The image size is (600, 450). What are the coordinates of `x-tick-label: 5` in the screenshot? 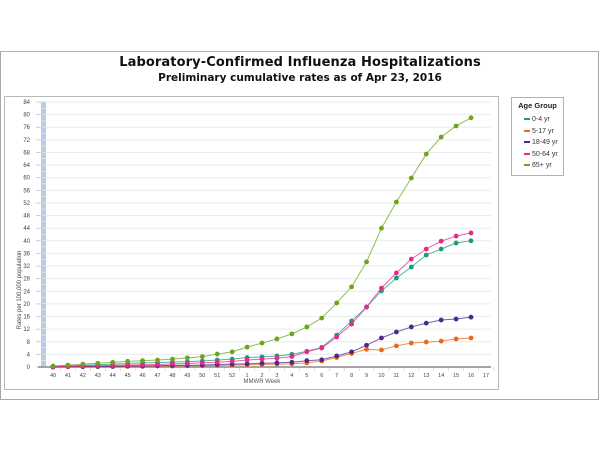 It's located at (306, 376).